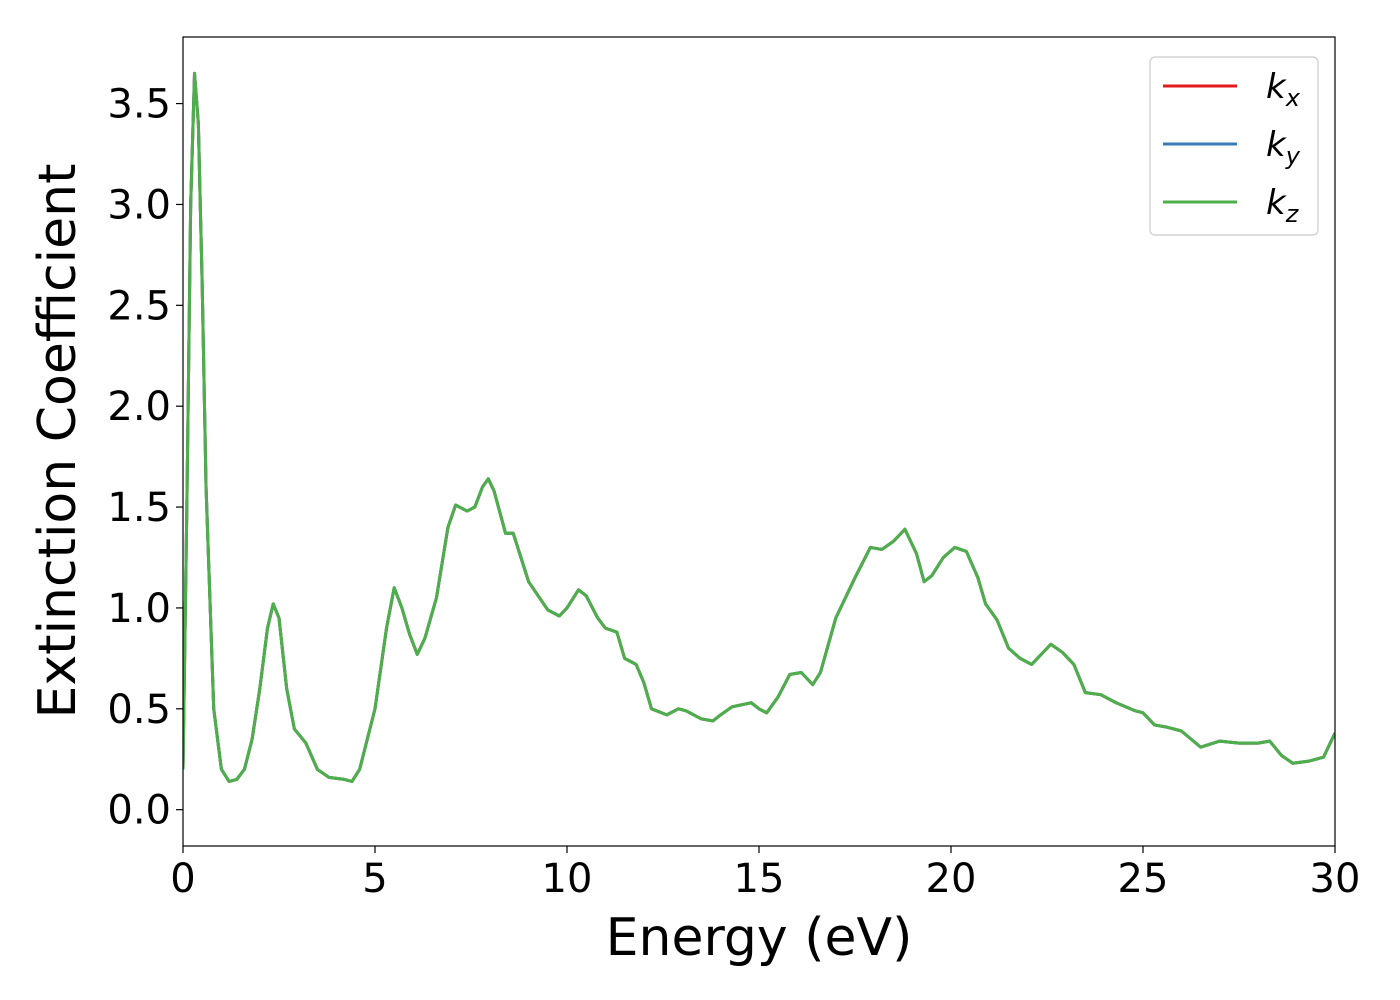 The height and width of the screenshot is (1000, 1400). Describe the element at coordinates (1335, 879) in the screenshot. I see `x-tick-label: 30` at that location.